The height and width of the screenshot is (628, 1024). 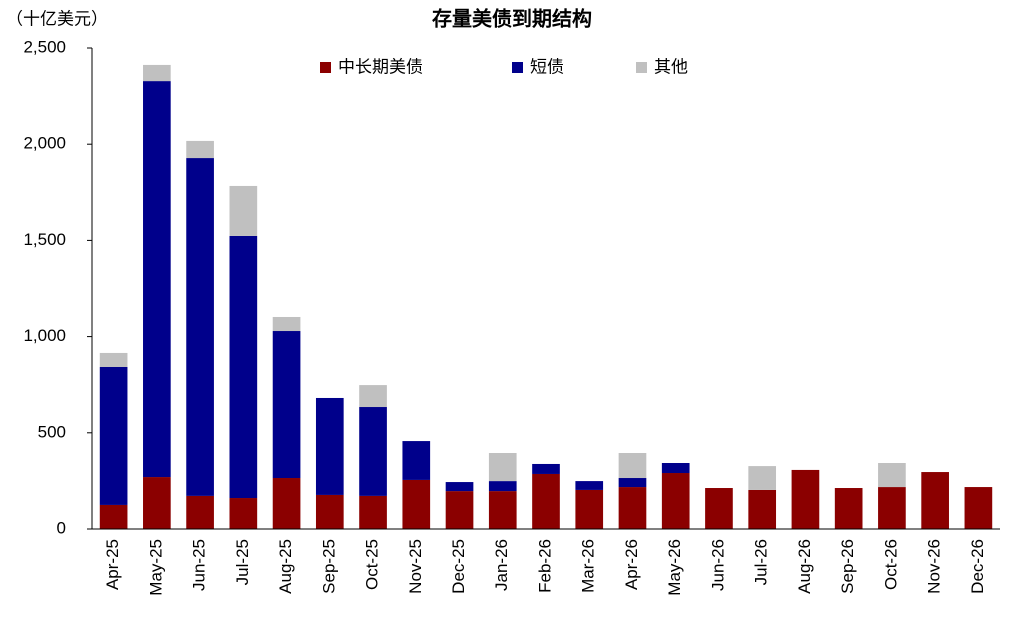 What do you see at coordinates (977, 566) in the screenshot?
I see `x-tick-label: Dec-26` at bounding box center [977, 566].